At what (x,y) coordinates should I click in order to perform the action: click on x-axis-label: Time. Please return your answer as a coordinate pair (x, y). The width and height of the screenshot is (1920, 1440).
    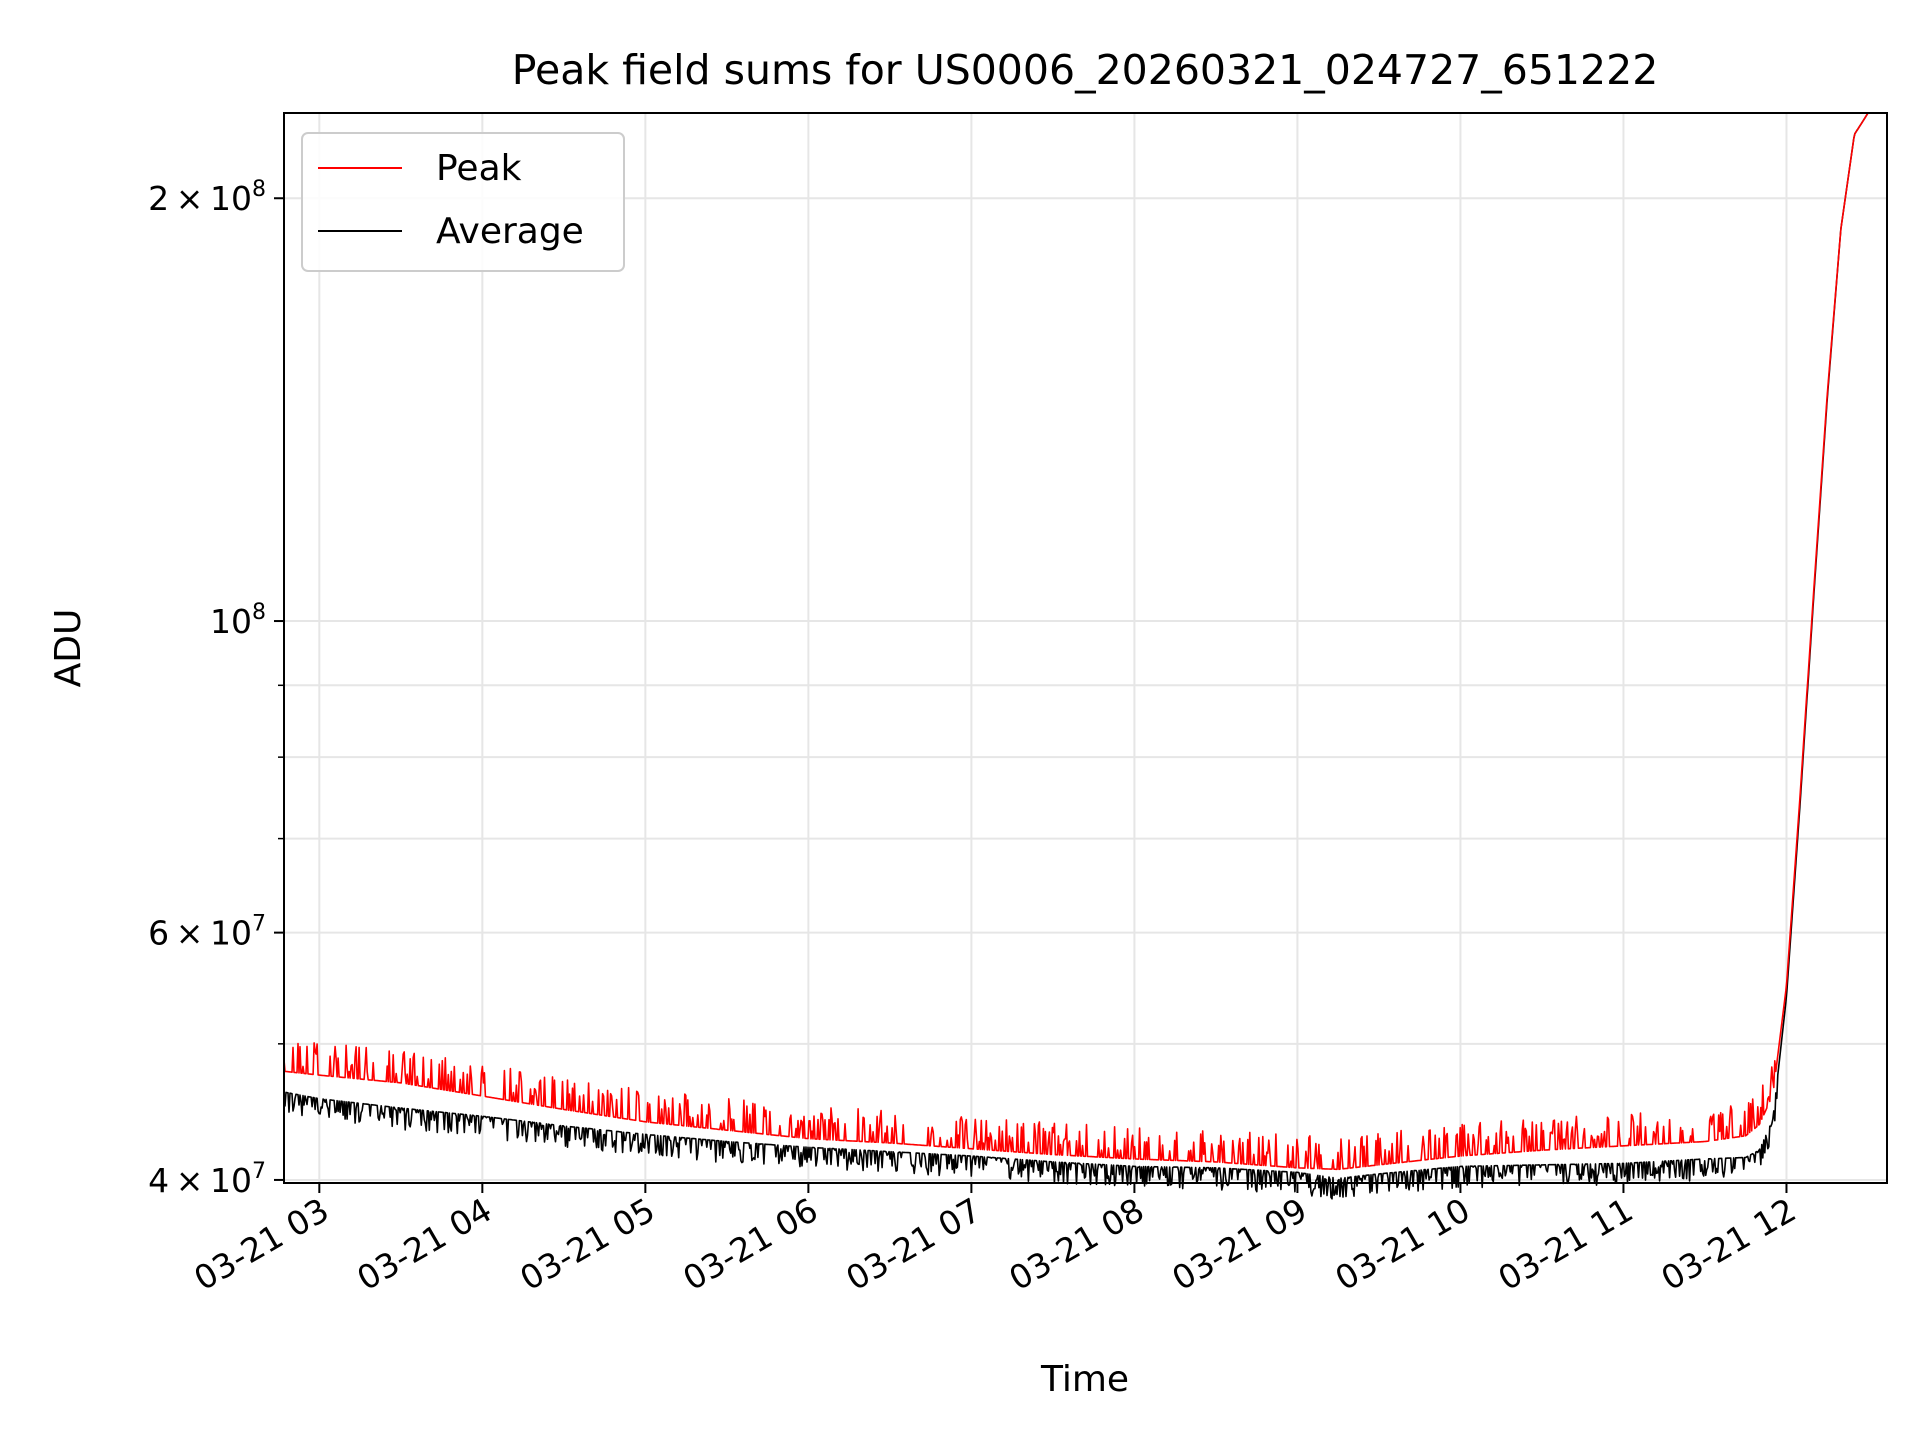
    Looking at the image, I should click on (1084, 1379).